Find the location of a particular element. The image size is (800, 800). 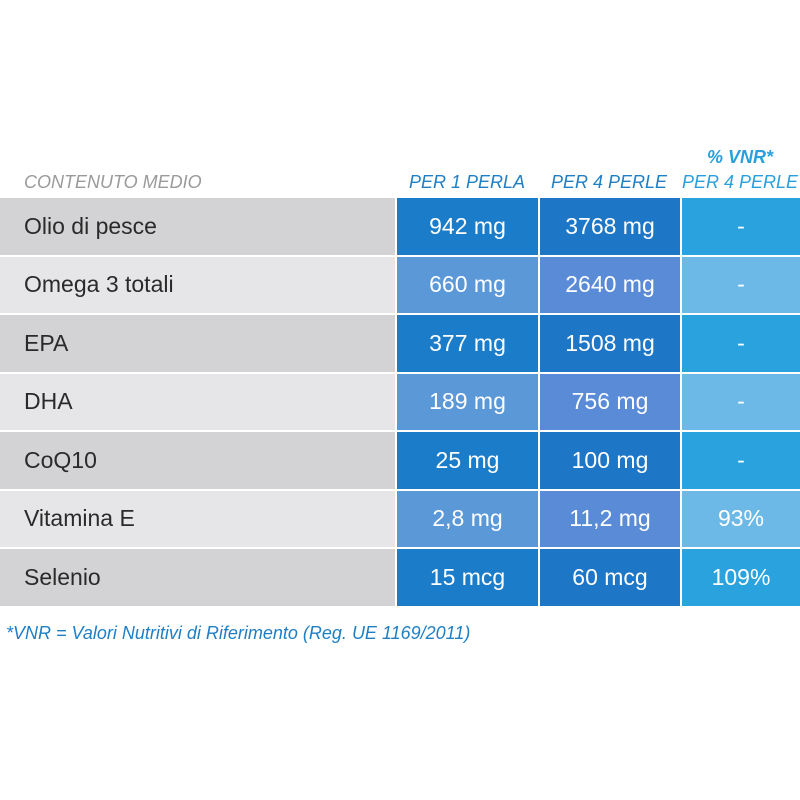

value-cell: 60 mcg is located at coordinates (610, 577).